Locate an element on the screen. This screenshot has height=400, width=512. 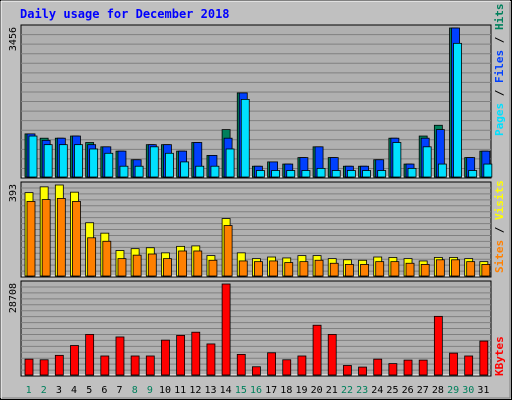
x-tick-label-day-7: 7 is located at coordinates (120, 390).